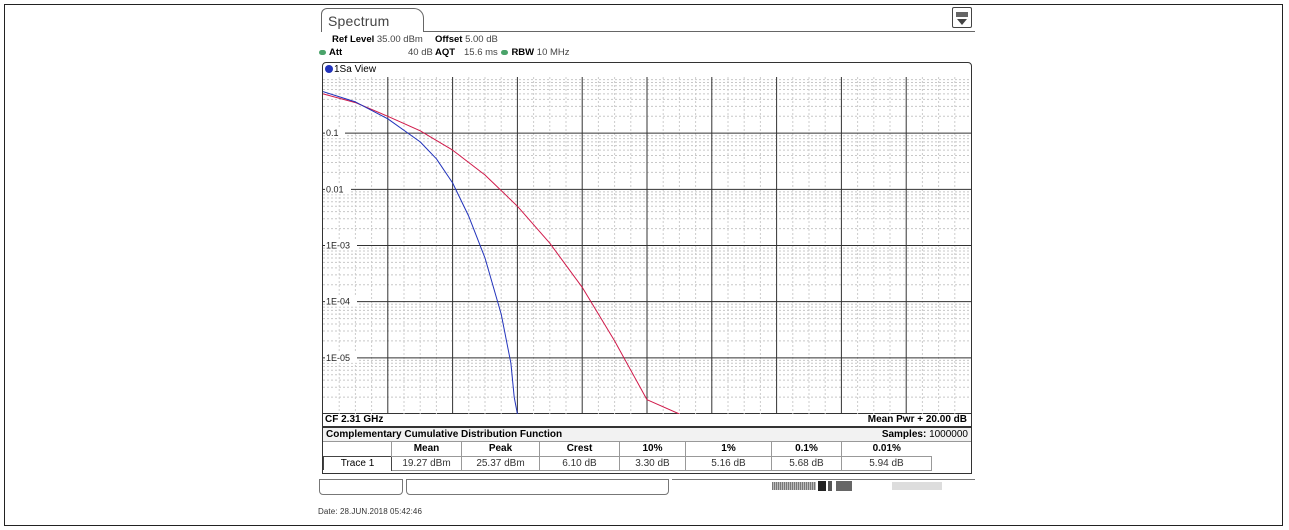  What do you see at coordinates (962, 17) in the screenshot?
I see `window-menu-button` at bounding box center [962, 17].